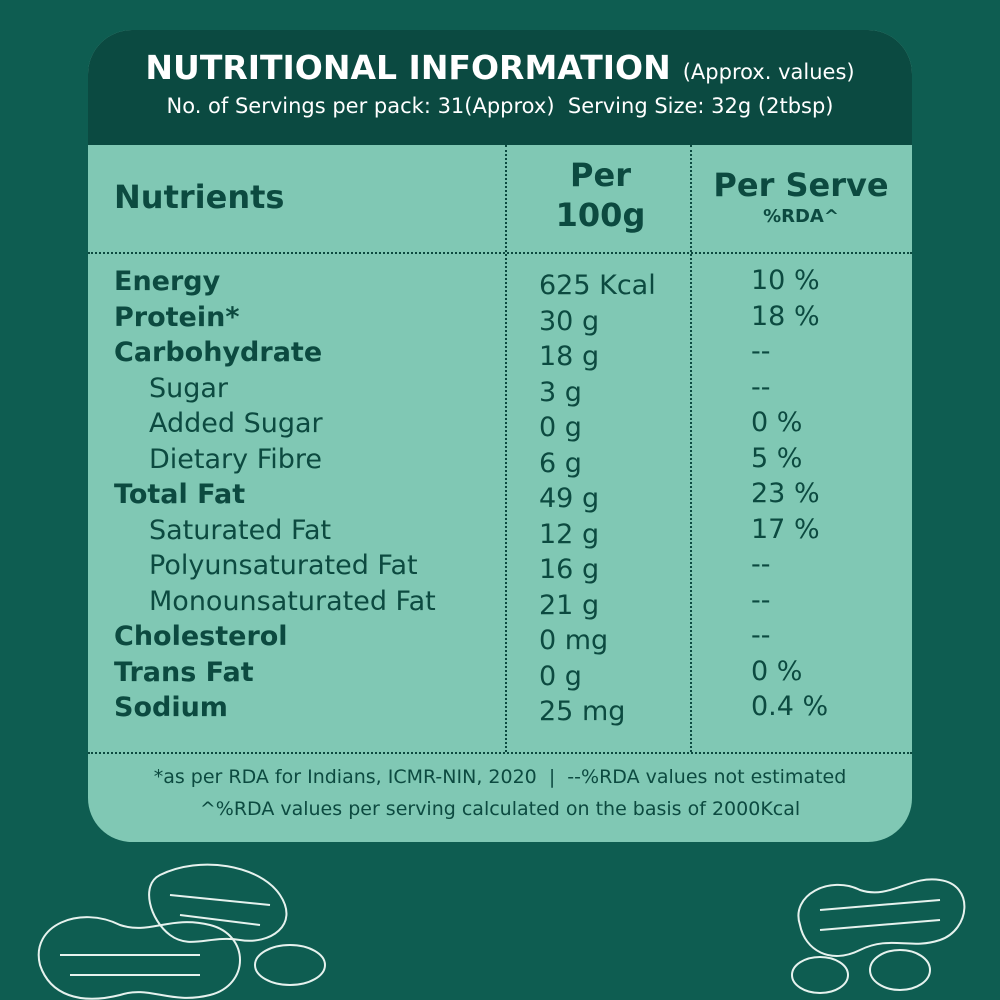 The height and width of the screenshot is (1000, 1000). I want to click on per-100g-value: 625 Kcal, so click(597, 285).